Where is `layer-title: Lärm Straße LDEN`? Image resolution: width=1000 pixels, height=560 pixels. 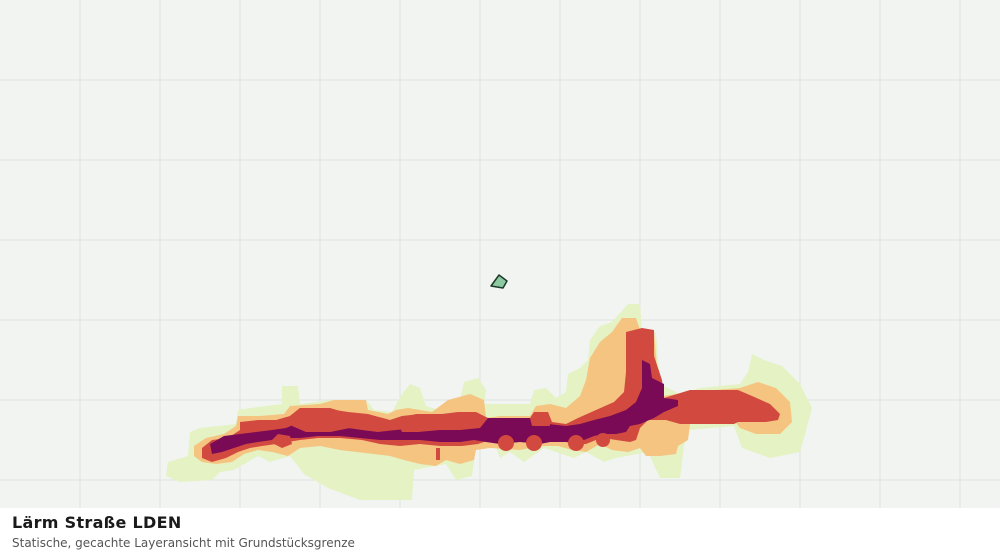
layer-title: Lärm Straße LDEN is located at coordinates (97, 522).